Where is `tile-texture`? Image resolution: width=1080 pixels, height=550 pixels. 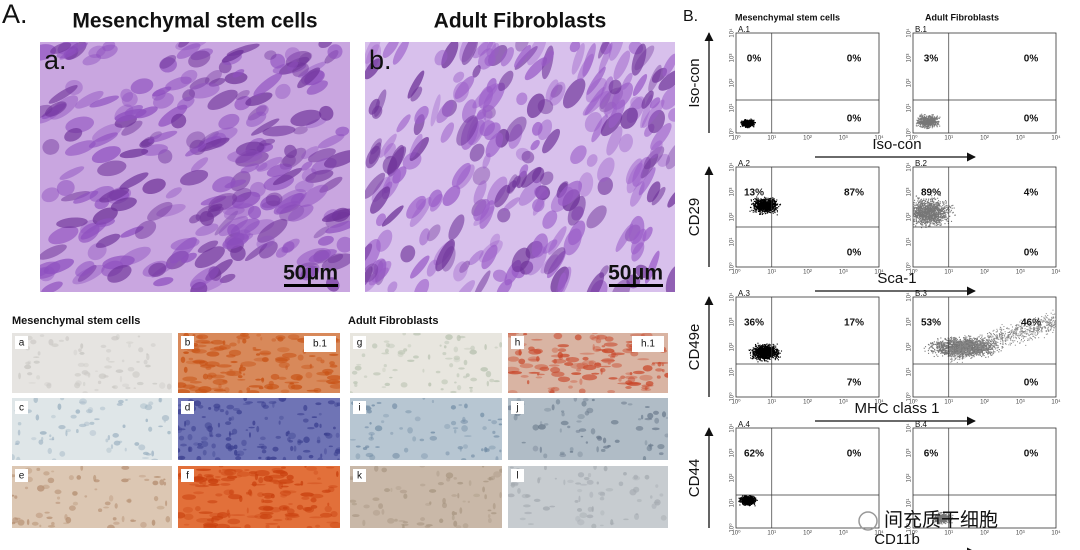
tile-texture is located at coordinates (587, 497).